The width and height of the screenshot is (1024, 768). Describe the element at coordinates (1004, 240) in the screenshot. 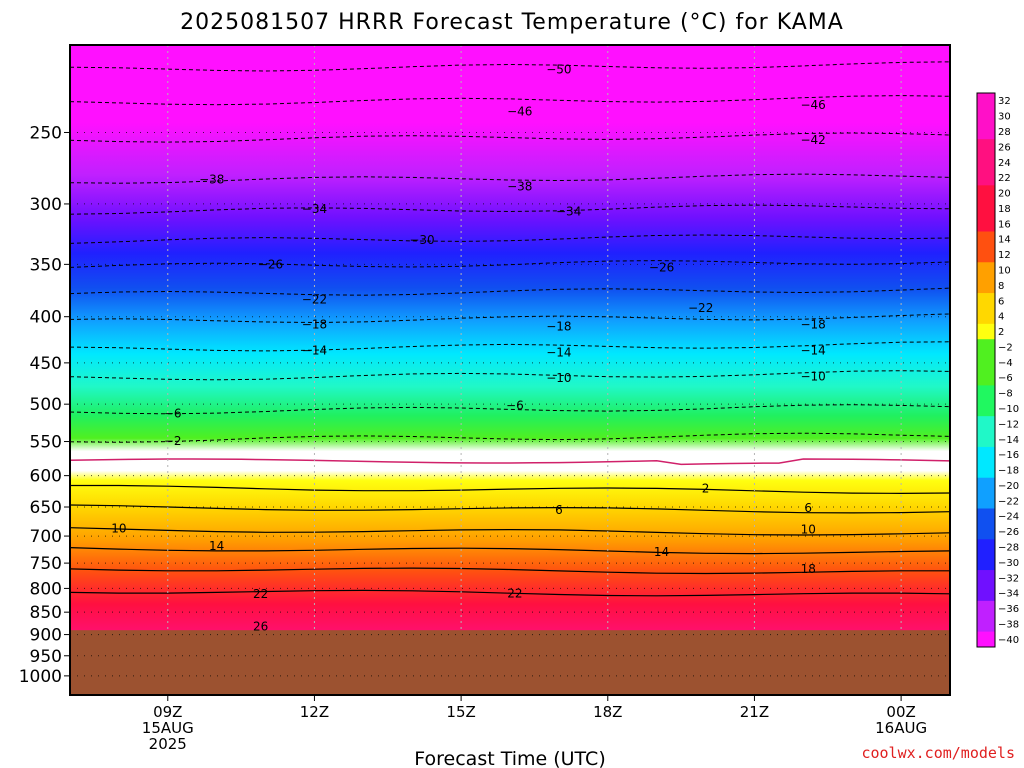

I see `colorbar-label: 14` at that location.